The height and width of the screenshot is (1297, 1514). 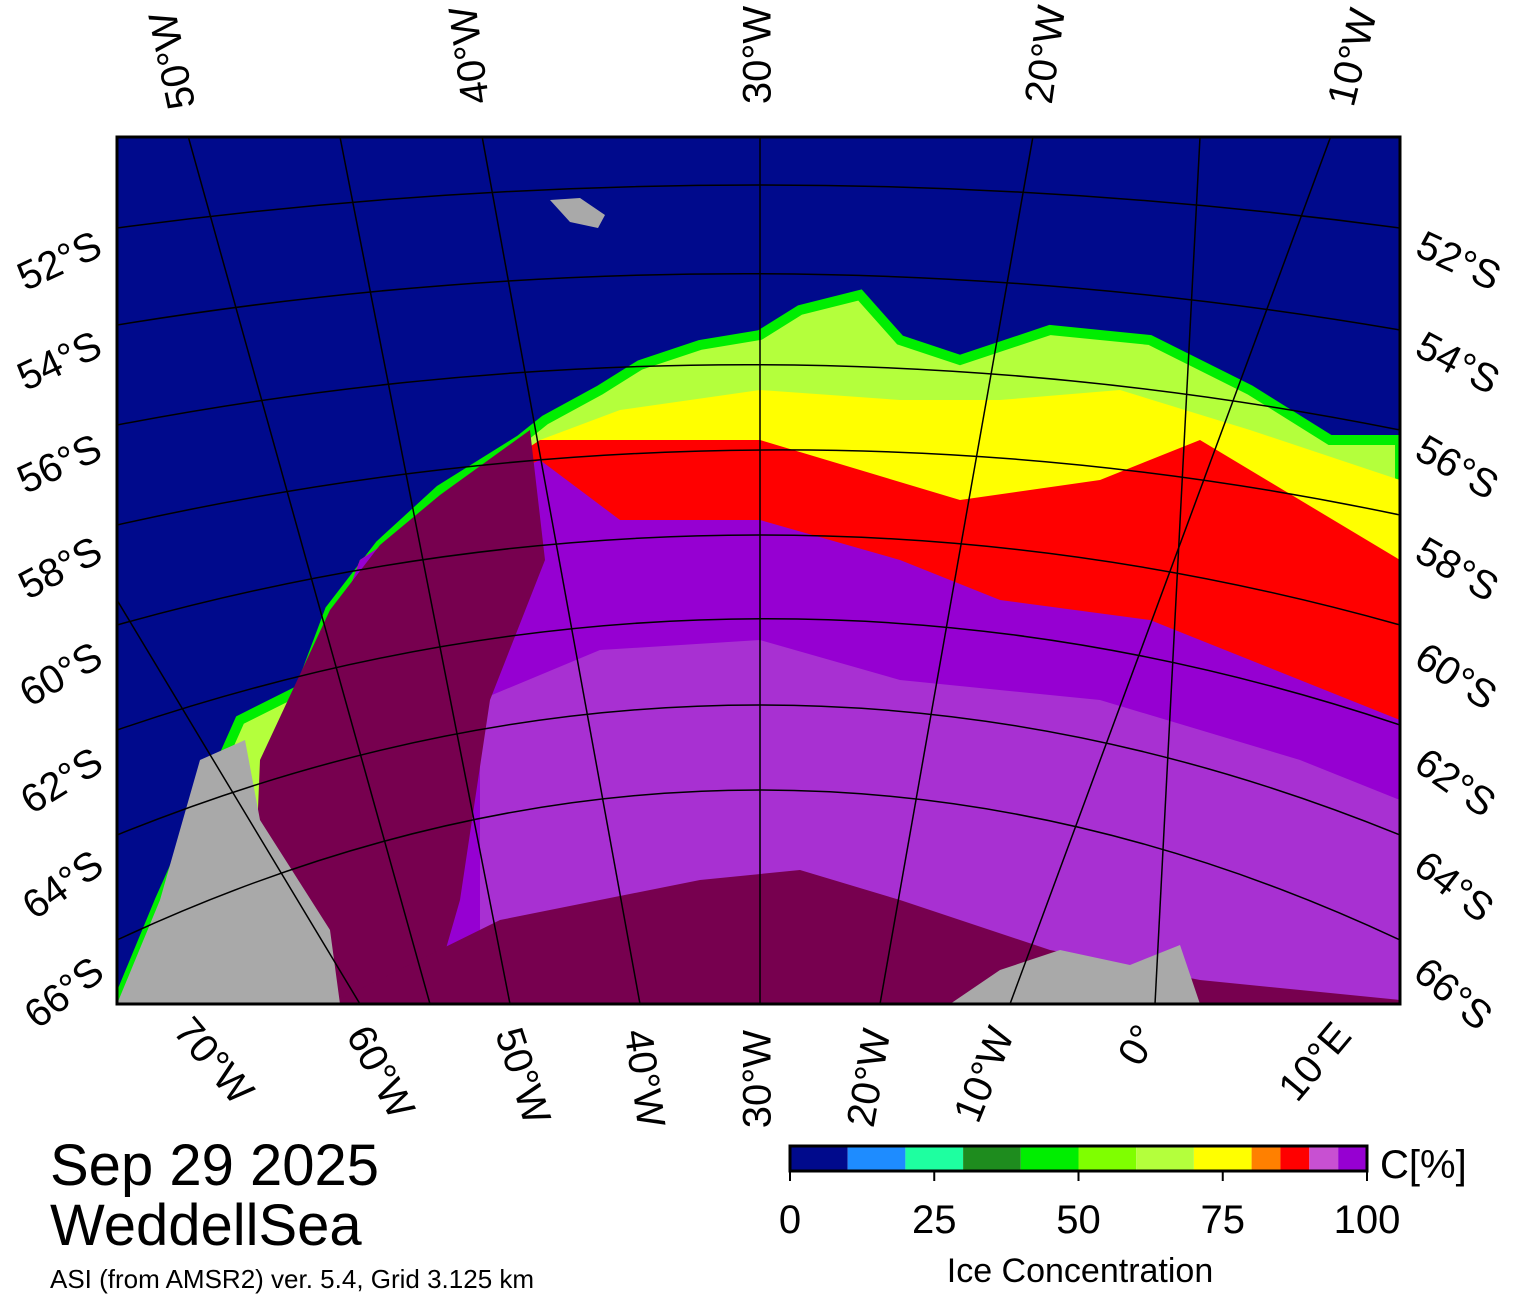 What do you see at coordinates (1456, 468) in the screenshot?
I see `right-label: 56°S` at bounding box center [1456, 468].